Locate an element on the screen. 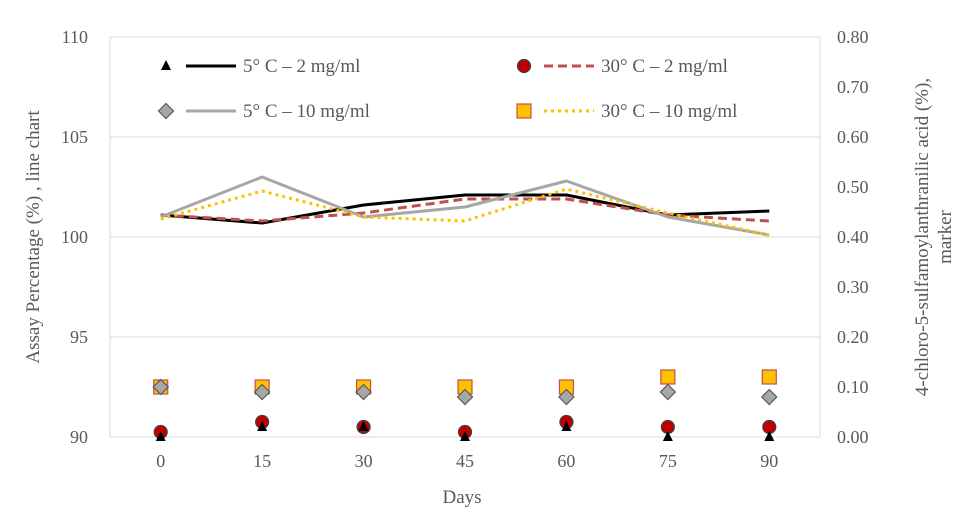 Image resolution: width=968 pixels, height=521 pixels. legend-label-2: 5° C – 10 mg/ml is located at coordinates (306, 111).